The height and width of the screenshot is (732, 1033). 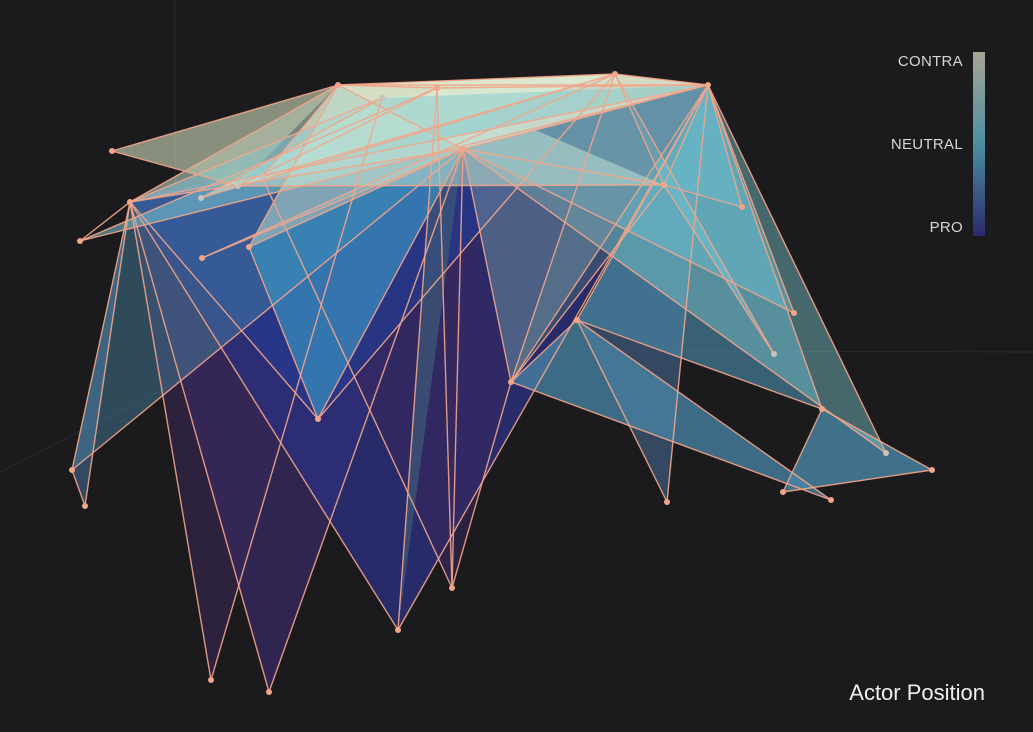 What do you see at coordinates (930, 61) in the screenshot?
I see `legend-label-contra: CONTRA` at bounding box center [930, 61].